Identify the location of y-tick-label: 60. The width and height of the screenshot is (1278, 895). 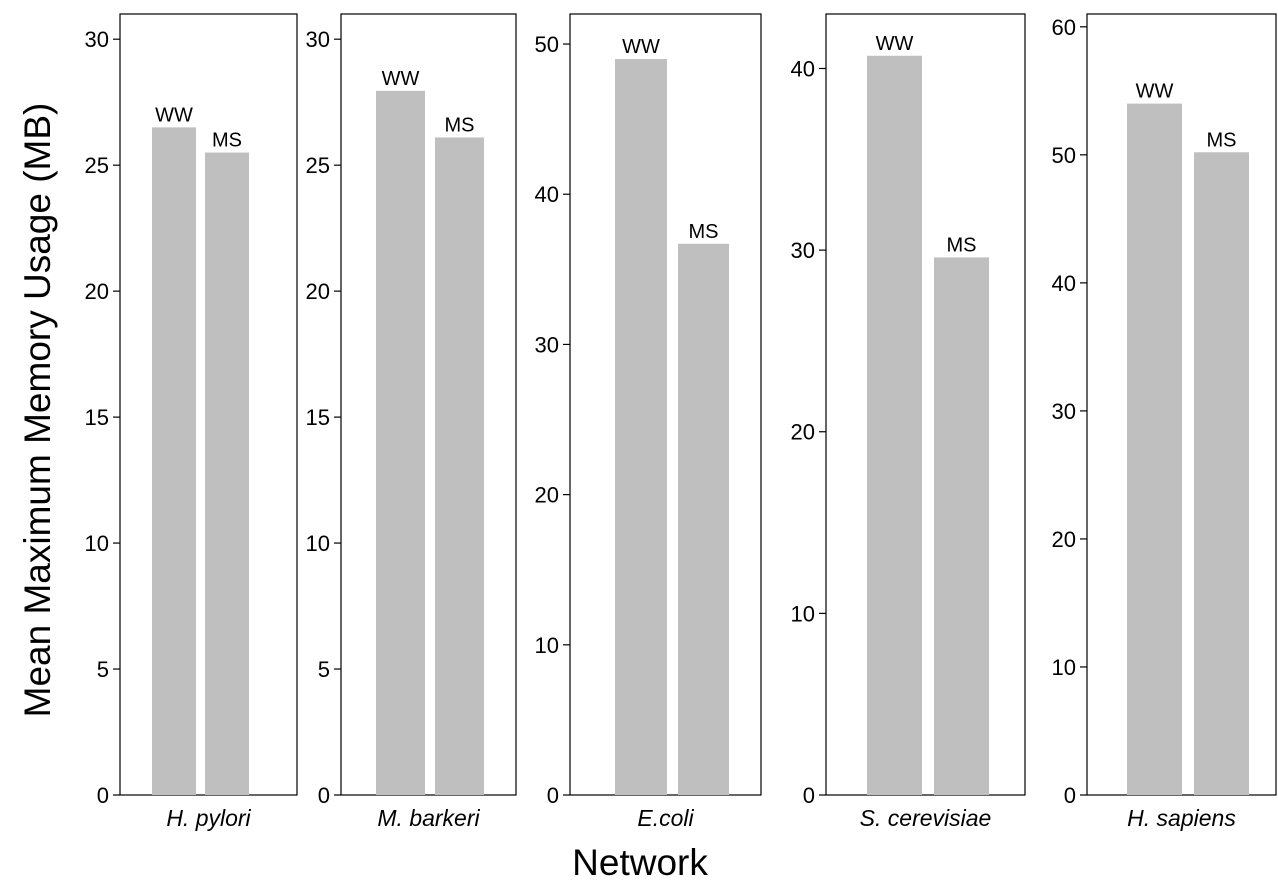
(1064, 27).